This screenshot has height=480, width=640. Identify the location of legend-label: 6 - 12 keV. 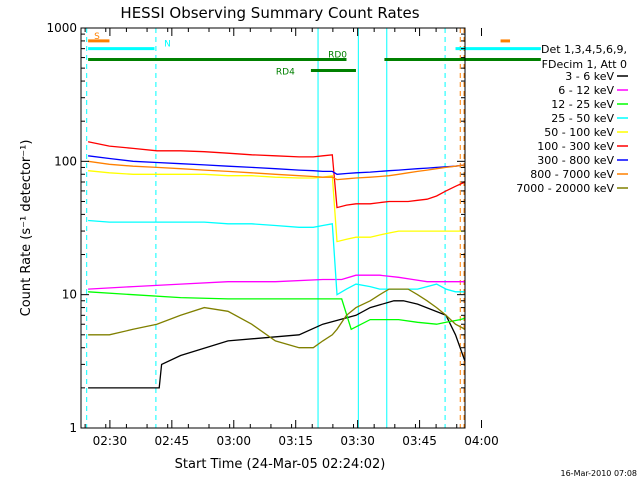
(586, 90).